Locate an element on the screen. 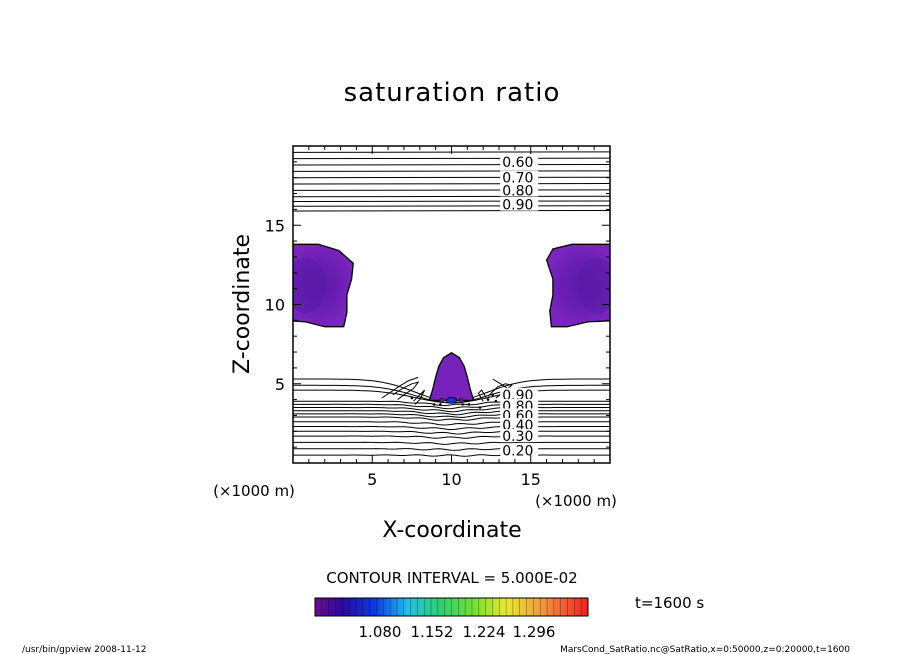 The height and width of the screenshot is (654, 904). upper-contour-label: 0.60 is located at coordinates (517, 163).